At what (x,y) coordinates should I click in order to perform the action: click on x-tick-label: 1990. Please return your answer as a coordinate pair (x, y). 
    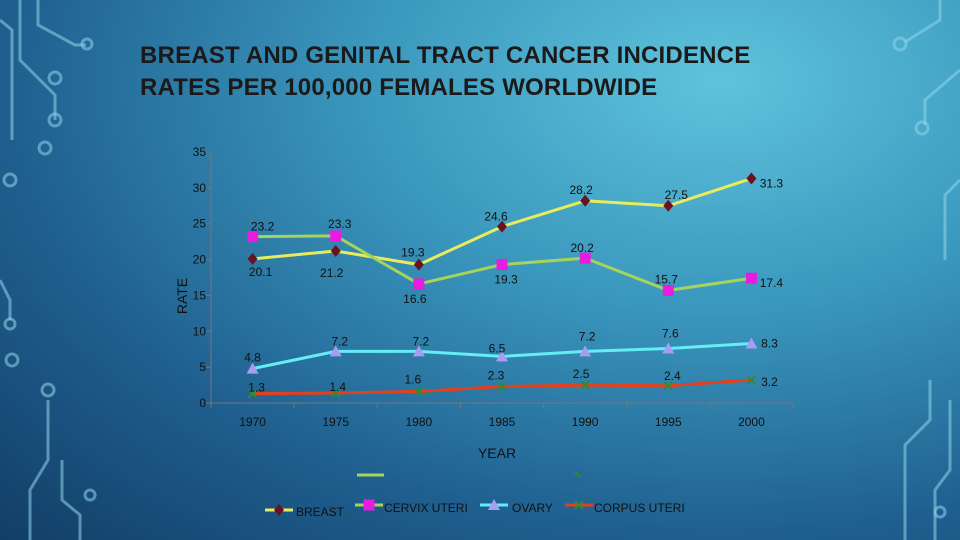
    Looking at the image, I should click on (585, 422).